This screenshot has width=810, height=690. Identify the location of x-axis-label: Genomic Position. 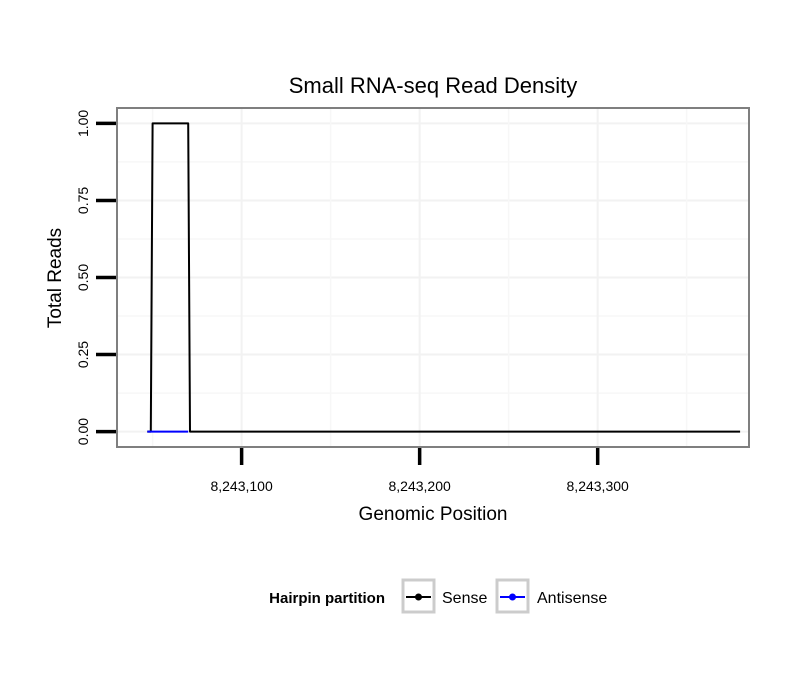
(433, 514).